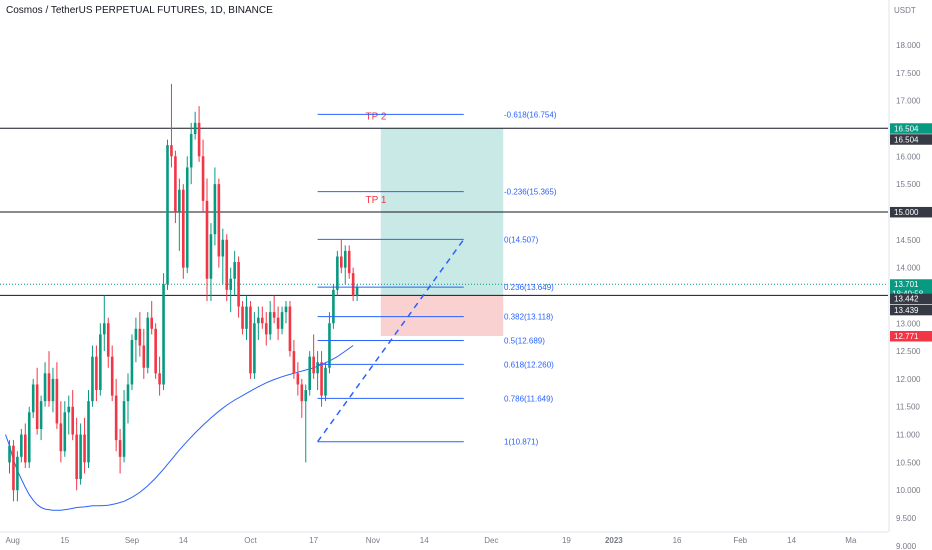  Describe the element at coordinates (908, 379) in the screenshot. I see `price-tick-label: 12.000` at that location.